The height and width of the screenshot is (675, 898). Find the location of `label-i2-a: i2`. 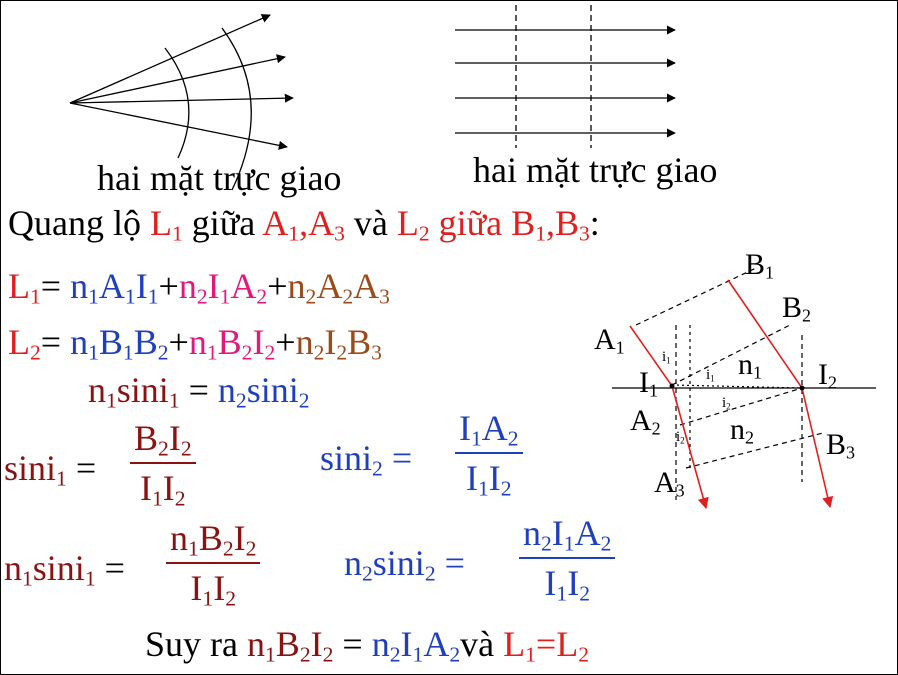

label-i2-a: i2 is located at coordinates (726, 403).